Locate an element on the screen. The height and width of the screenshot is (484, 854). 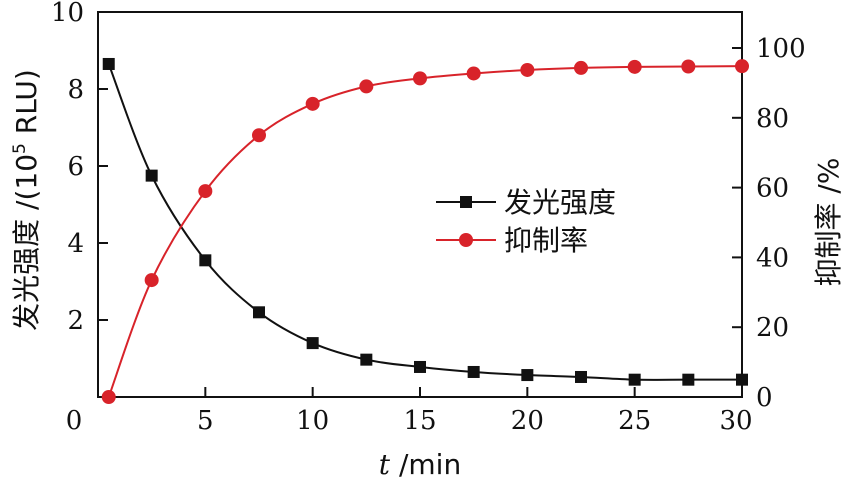
y-left-tick-label: 4 is located at coordinates (75, 244).